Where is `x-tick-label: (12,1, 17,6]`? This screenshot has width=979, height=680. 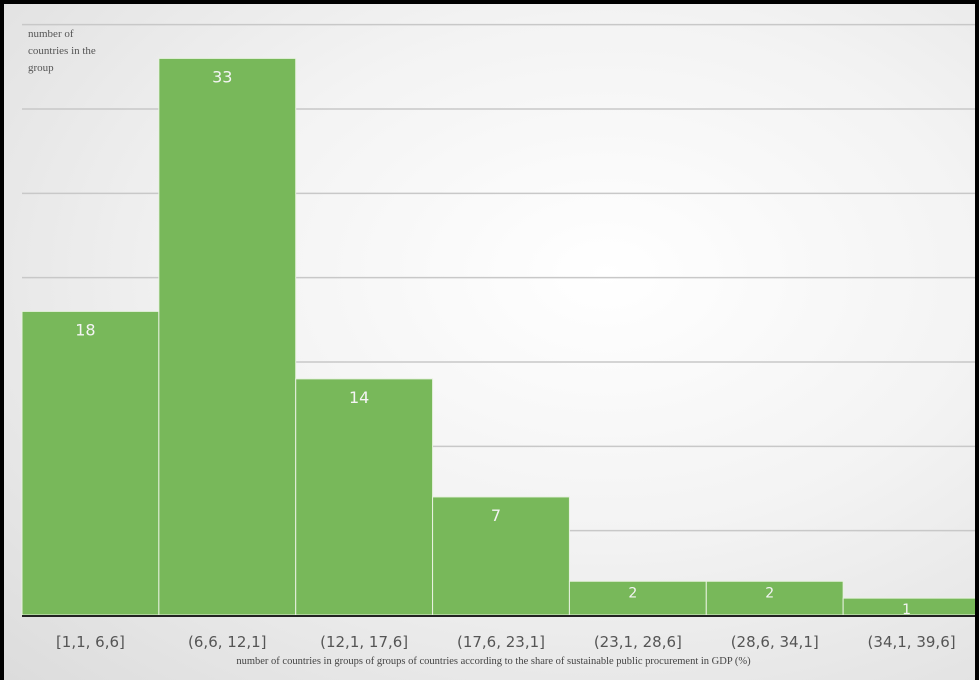
x-tick-label: (12,1, 17,6] is located at coordinates (364, 642).